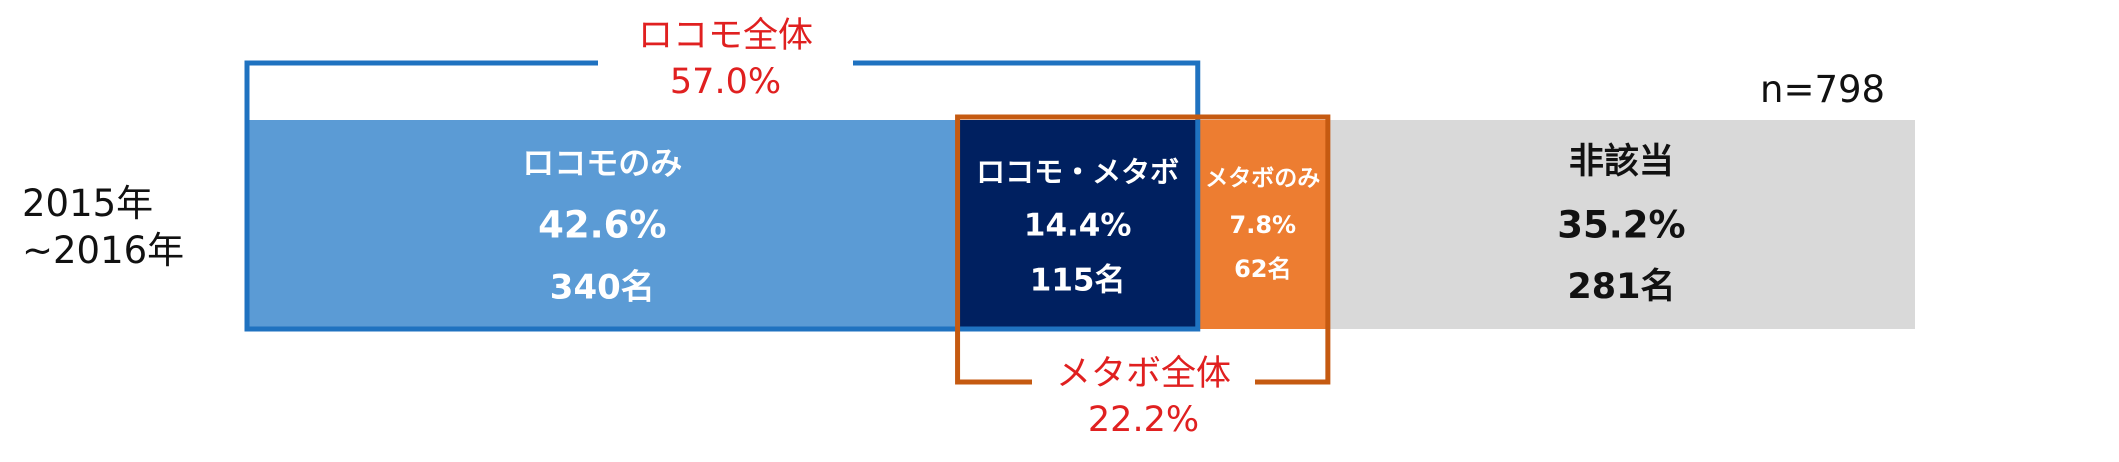  I want to click on segment-percent-0: 42.6%, so click(602, 225).